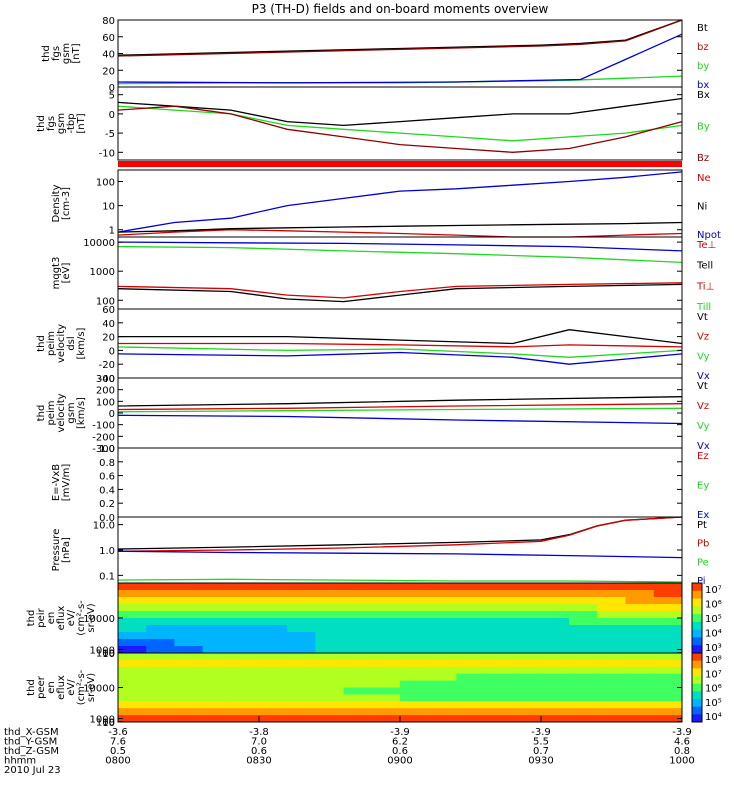 This screenshot has width=750, height=800. I want to click on y-tick-label: 10.0, so click(104, 526).